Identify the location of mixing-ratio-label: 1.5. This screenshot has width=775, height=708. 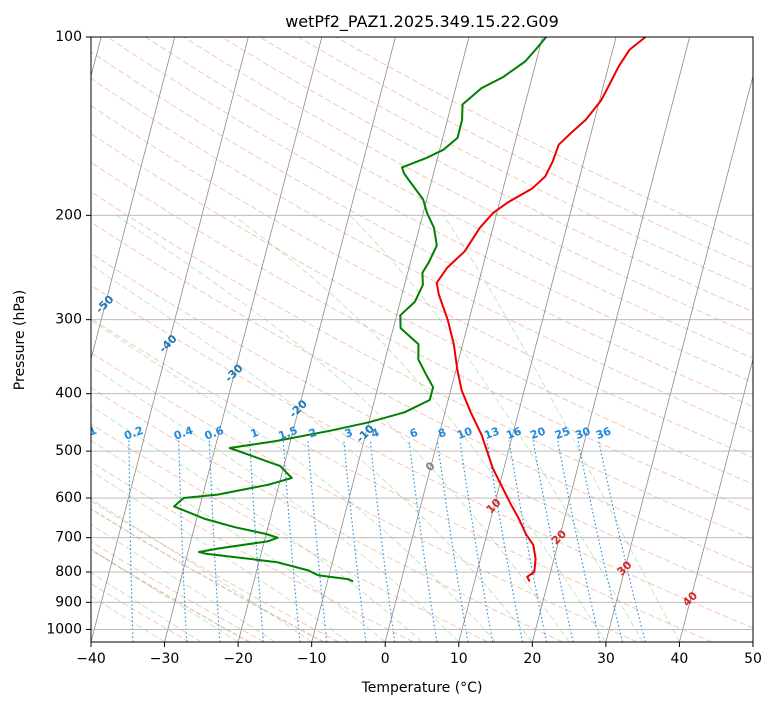
(288, 433).